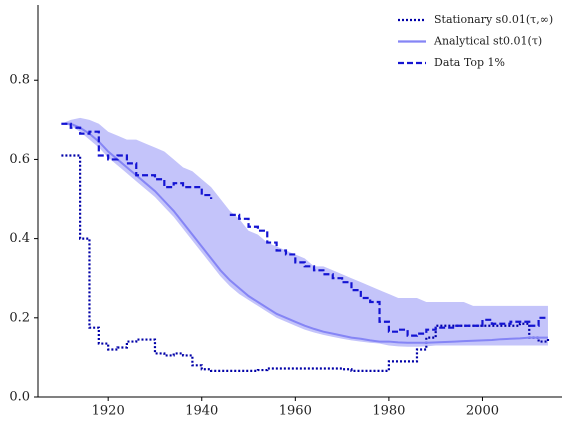 Image resolution: width=568 pixels, height=421 pixels. Describe the element at coordinates (19, 238) in the screenshot. I see `y-tick-label: 0.4` at that location.